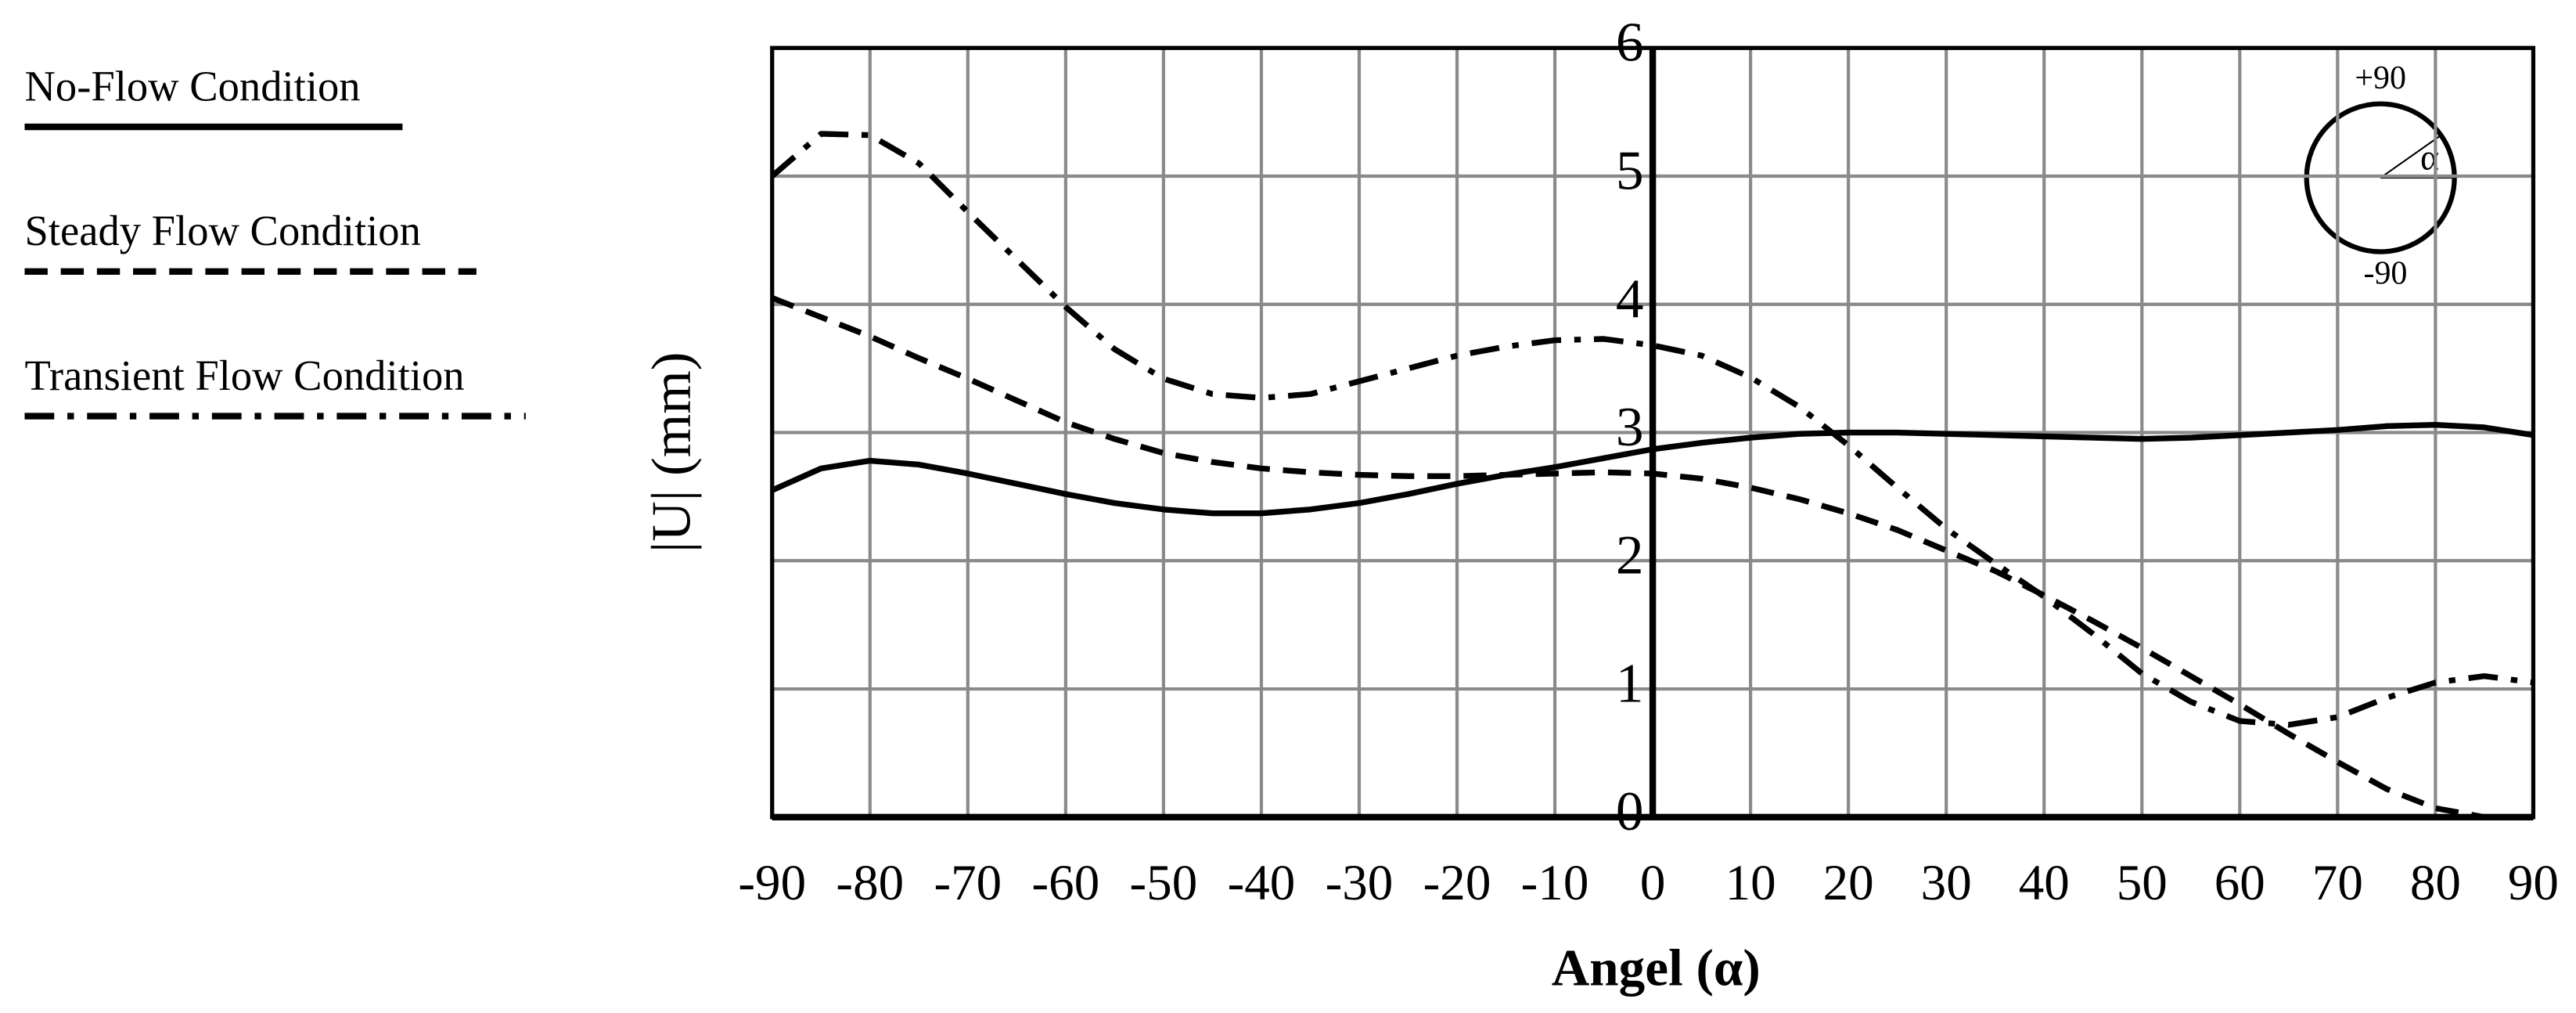  What do you see at coordinates (1653, 883) in the screenshot?
I see `x-tick-label: 0` at bounding box center [1653, 883].